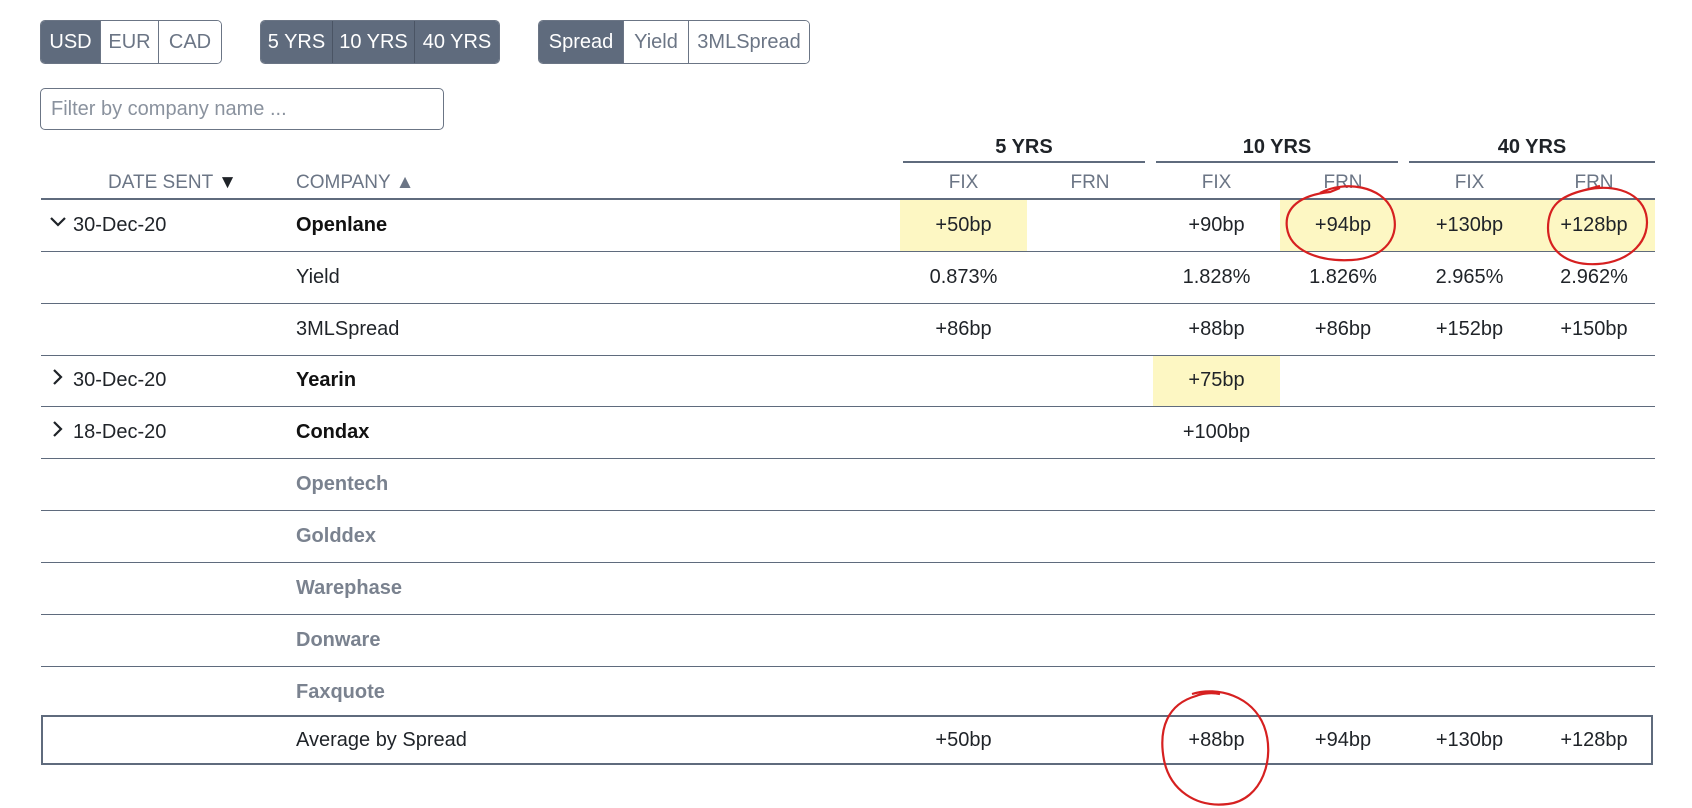 This screenshot has height=808, width=1692. I want to click on value-10y-frn: +86bp, so click(1343, 329).